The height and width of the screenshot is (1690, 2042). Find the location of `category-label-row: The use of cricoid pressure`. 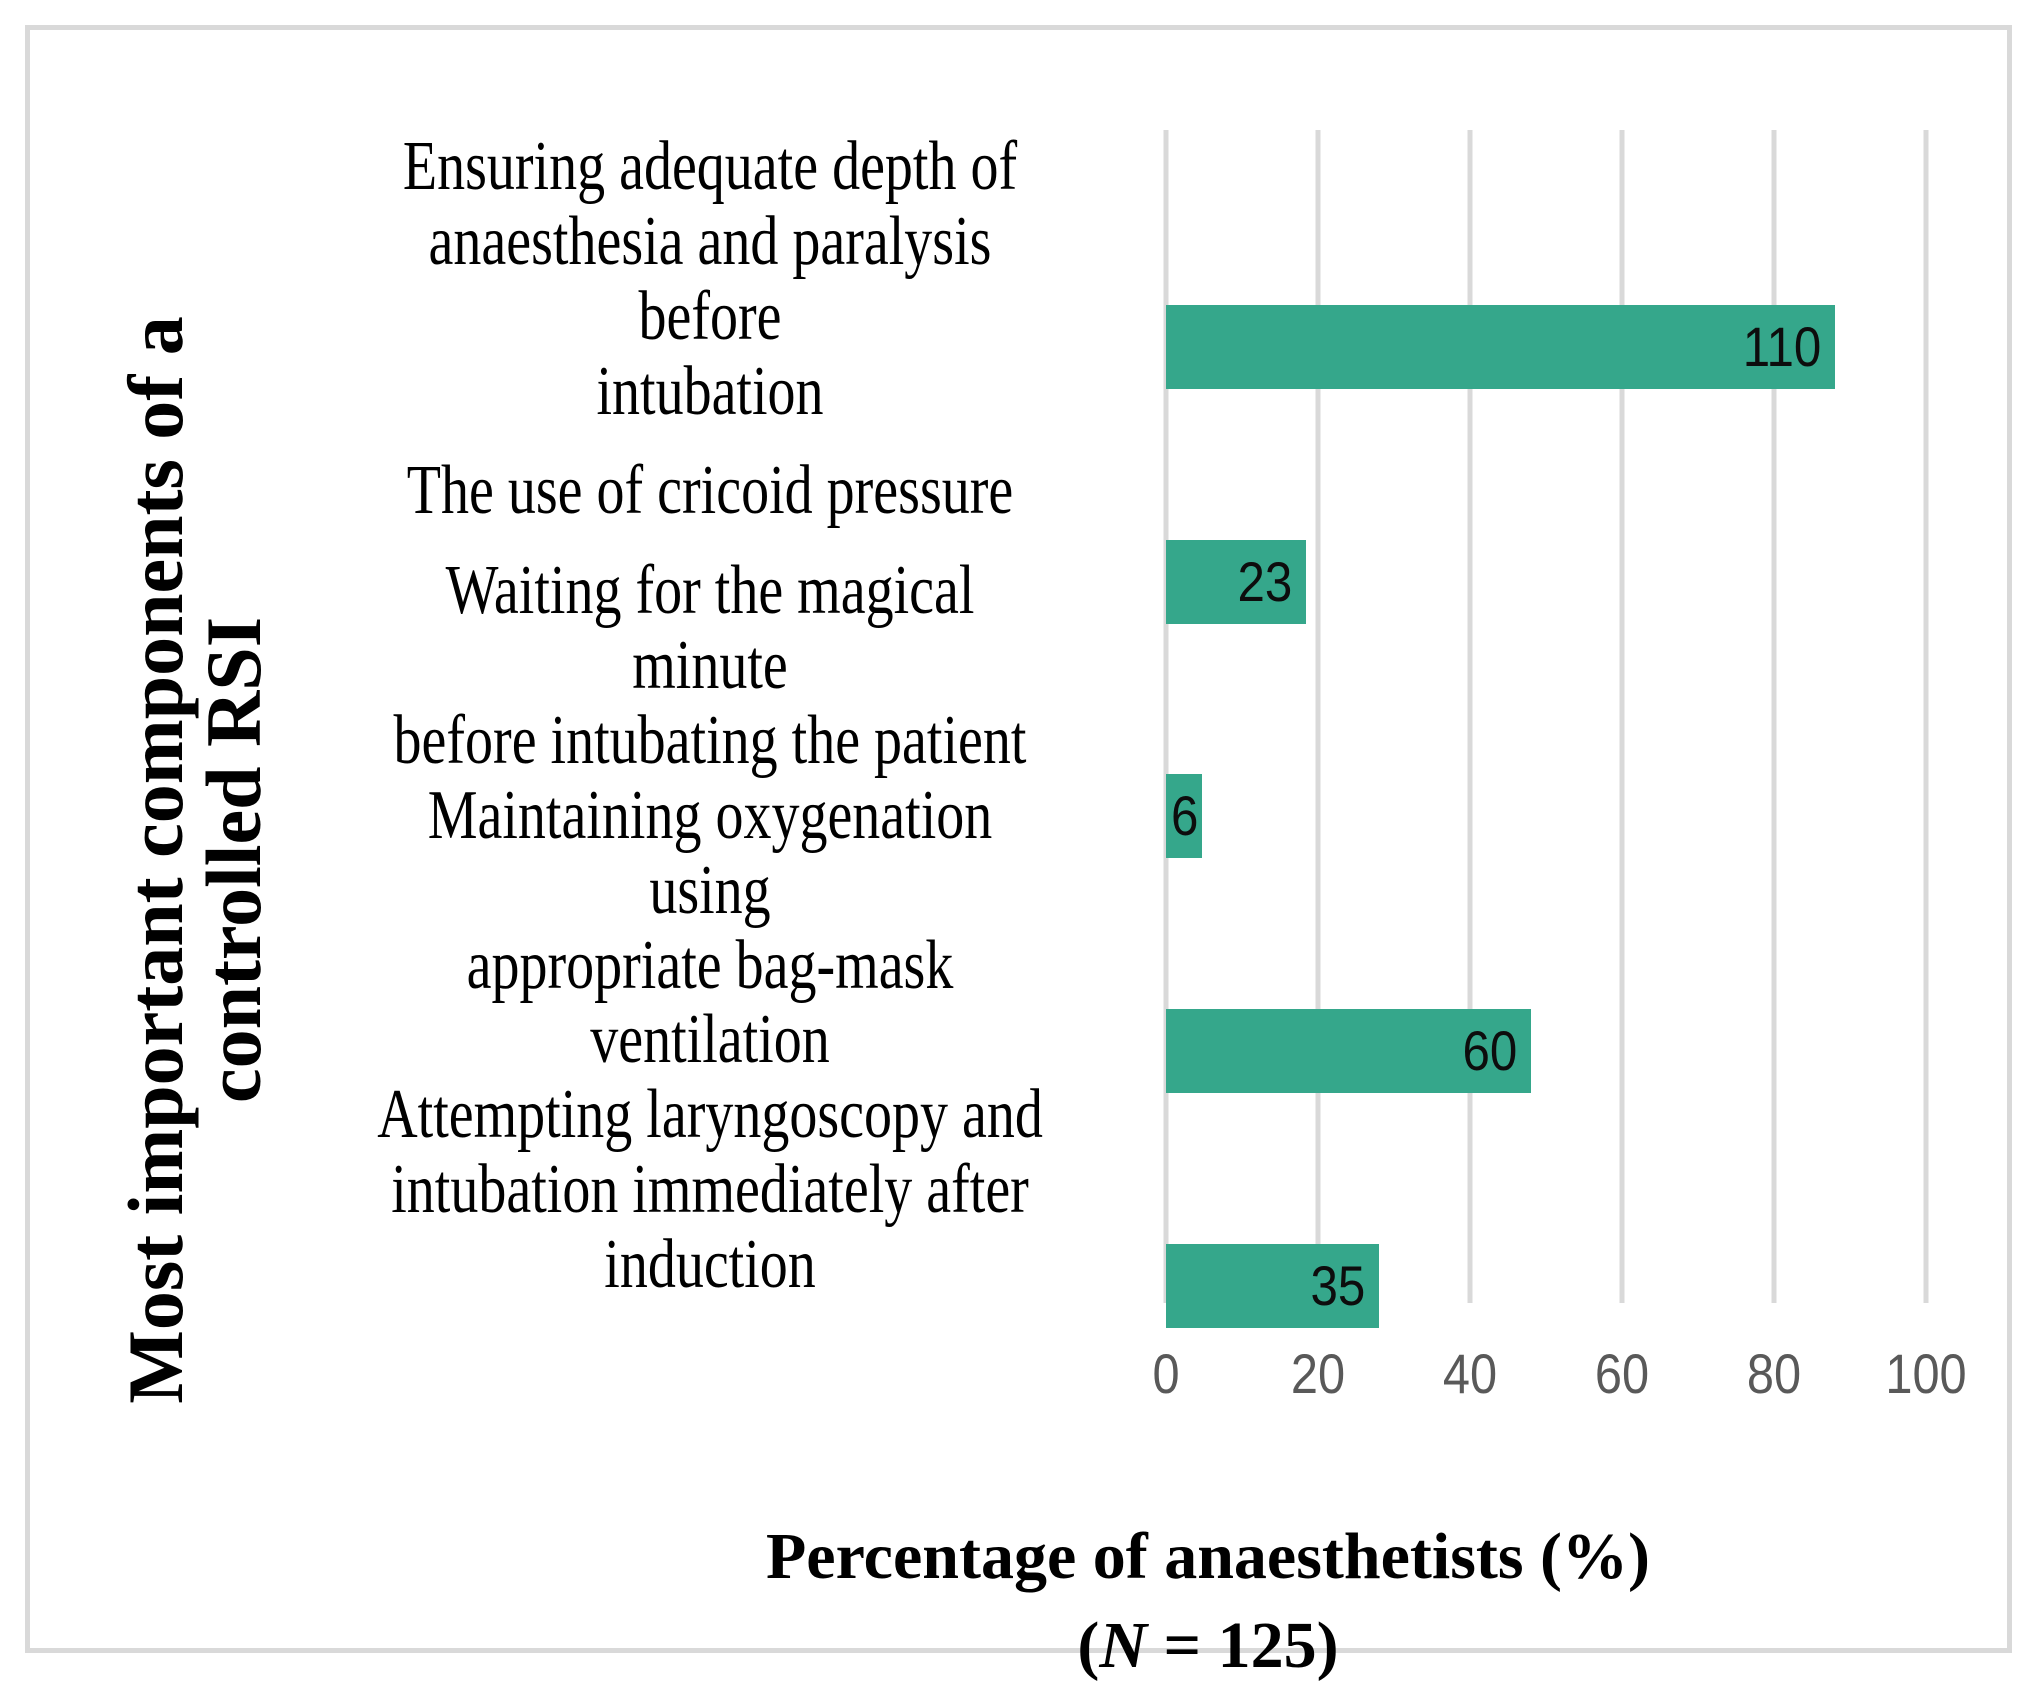

category-label-row: The use of cricoid pressure is located at coordinates (710, 492).